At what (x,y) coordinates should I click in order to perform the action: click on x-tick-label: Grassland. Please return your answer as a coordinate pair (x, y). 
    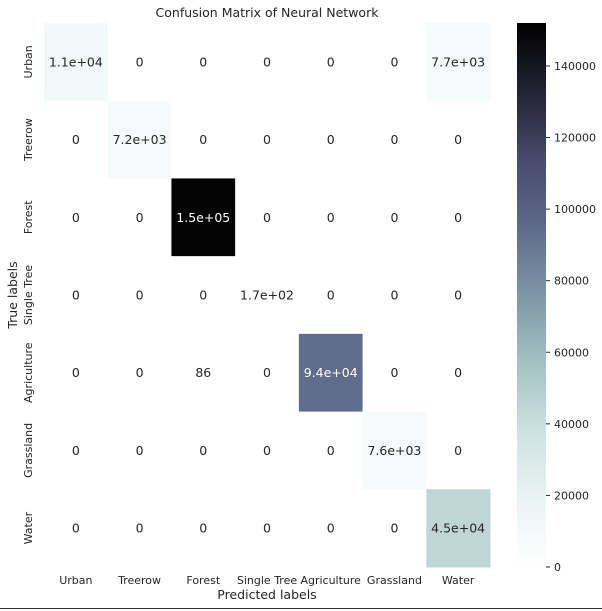
    Looking at the image, I should click on (394, 580).